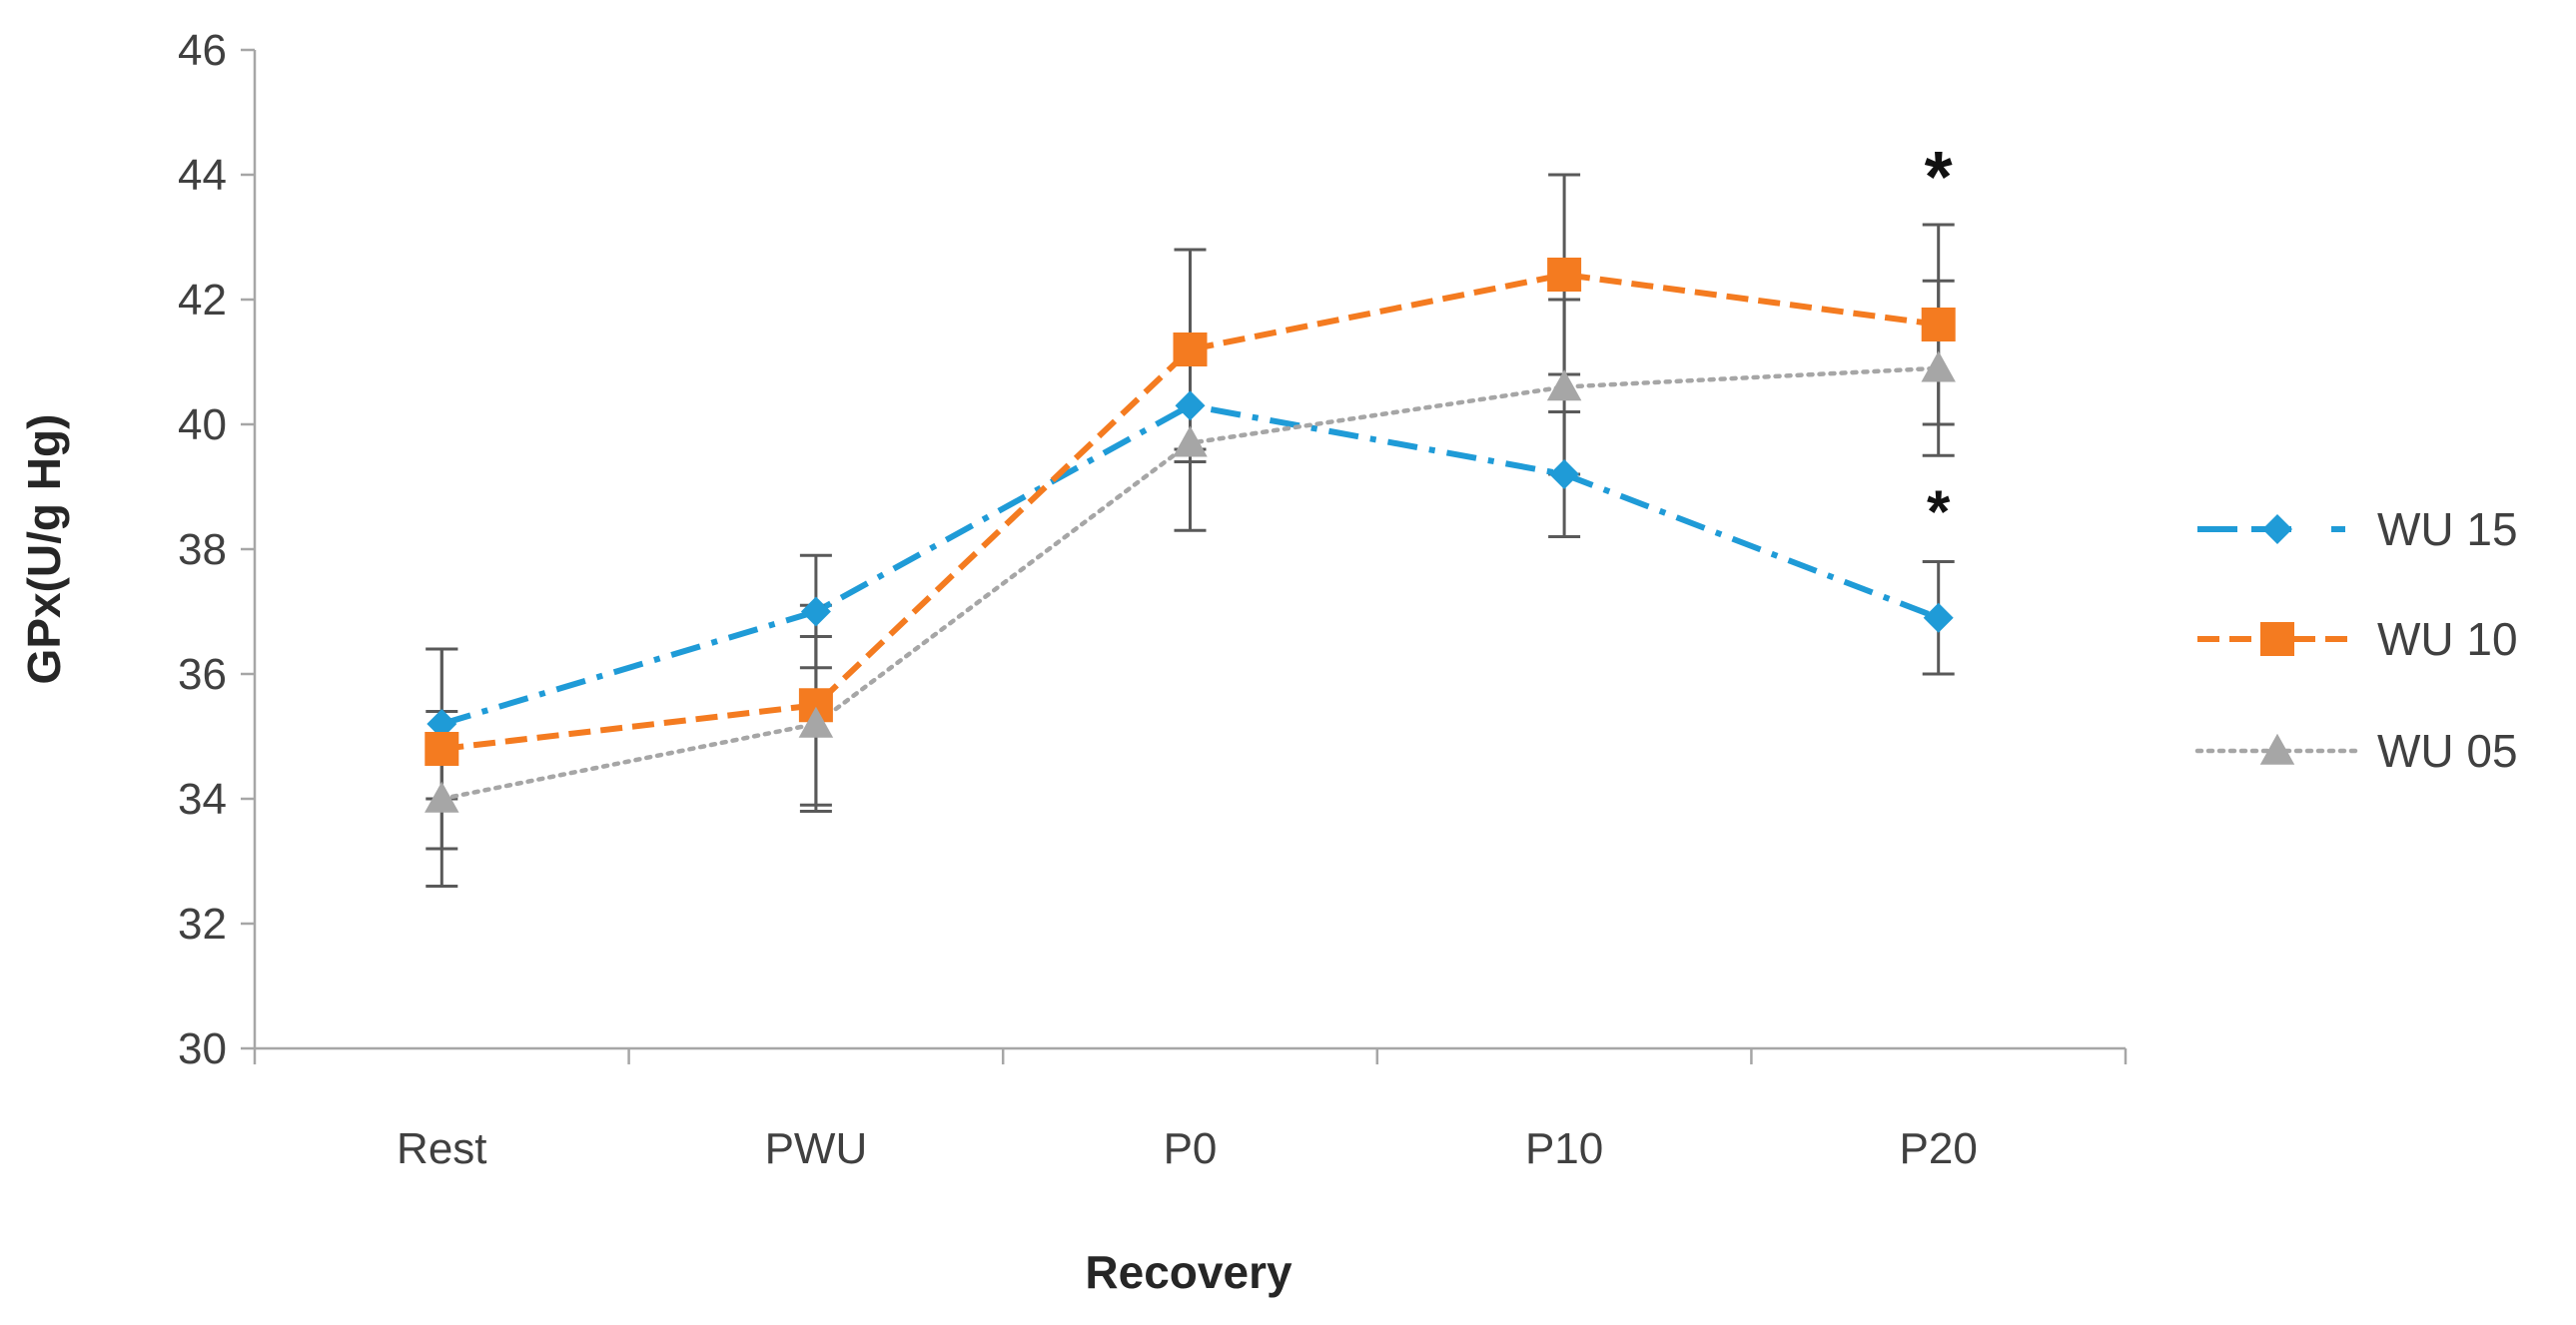 Image resolution: width=2576 pixels, height=1325 pixels. Describe the element at coordinates (1939, 1148) in the screenshot. I see `x-tick-label: P20` at that location.